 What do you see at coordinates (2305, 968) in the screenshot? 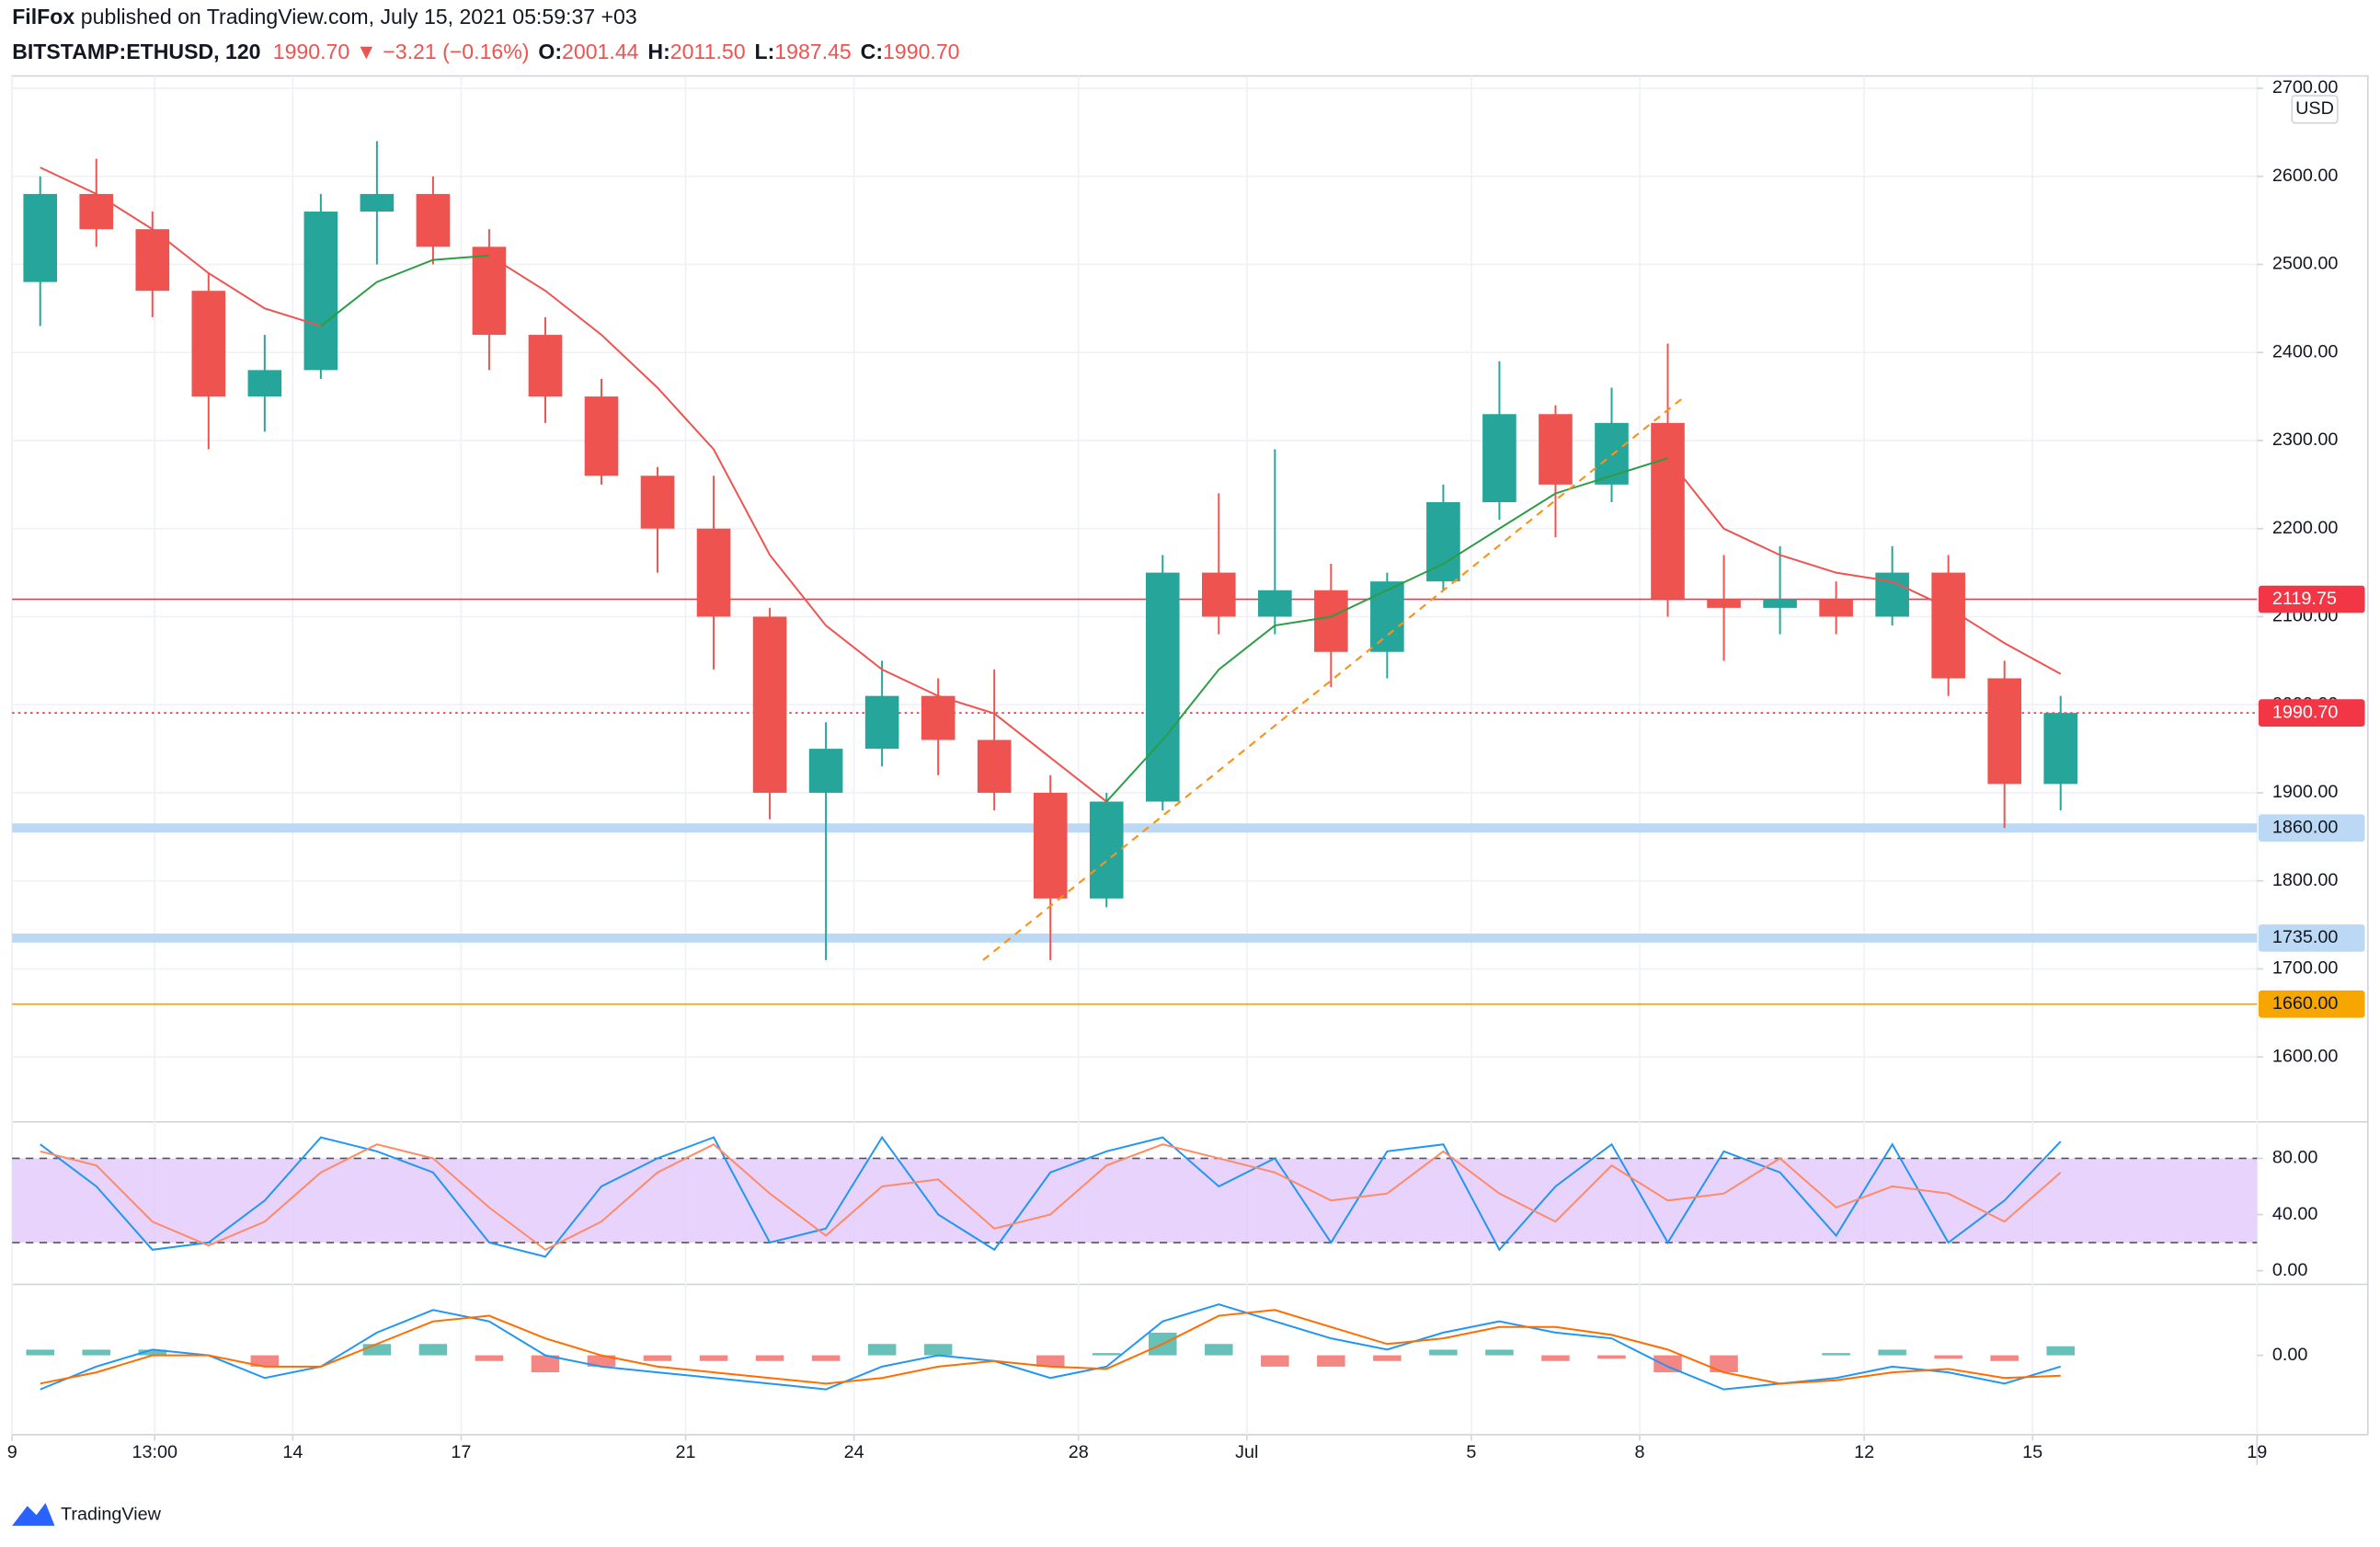
I see `y-tick-label: 1700.00` at bounding box center [2305, 968].